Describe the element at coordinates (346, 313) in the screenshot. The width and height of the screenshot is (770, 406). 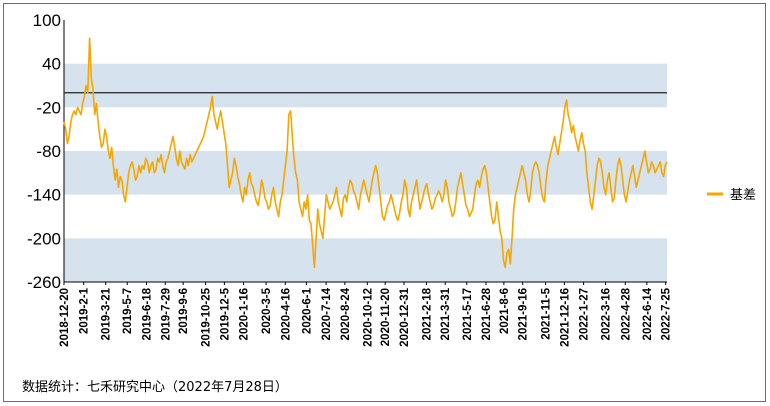
I see `x-tick-label: 2020-8-24` at that location.